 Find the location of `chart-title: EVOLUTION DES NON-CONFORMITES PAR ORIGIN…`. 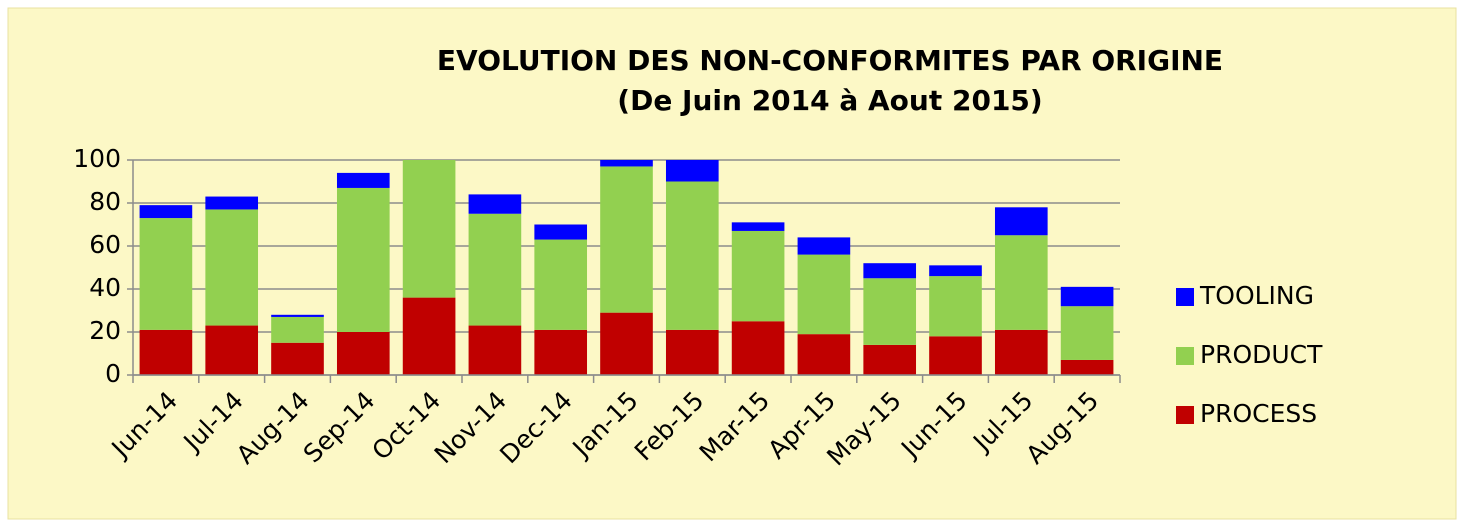

chart-title: EVOLUTION DES NON-CONFORMITES PAR ORIGIN… is located at coordinates (830, 60).